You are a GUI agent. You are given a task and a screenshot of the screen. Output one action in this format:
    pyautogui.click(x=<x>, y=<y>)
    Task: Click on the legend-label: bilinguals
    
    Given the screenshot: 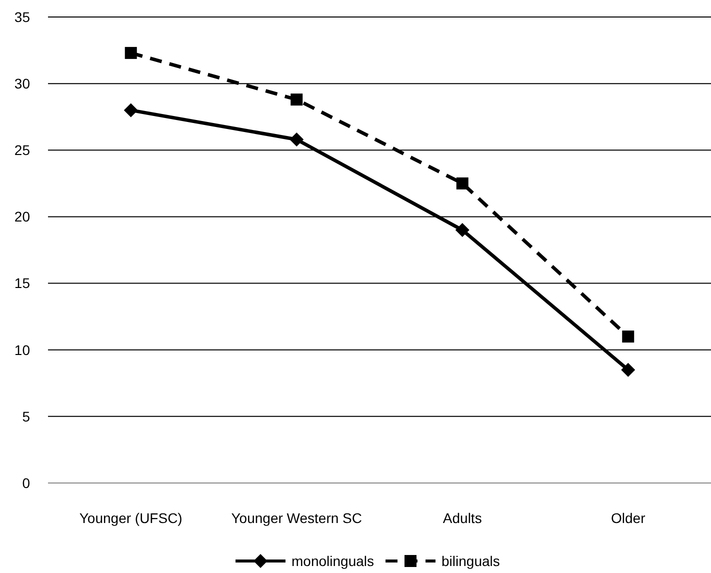 What is the action you would take?
    pyautogui.click(x=471, y=560)
    